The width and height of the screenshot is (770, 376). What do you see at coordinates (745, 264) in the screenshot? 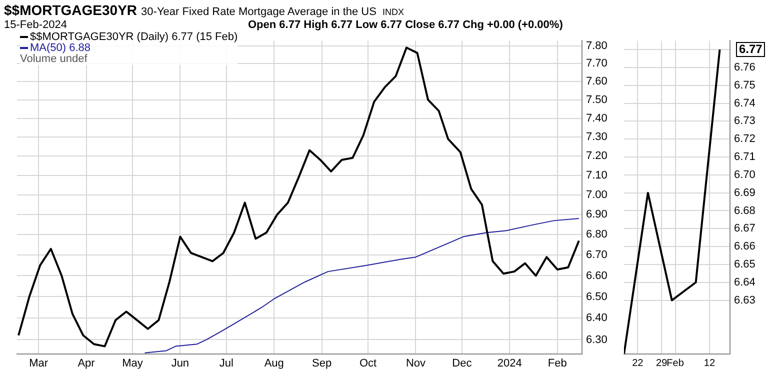
I see `y-tick-label: 6.65` at bounding box center [745, 264].